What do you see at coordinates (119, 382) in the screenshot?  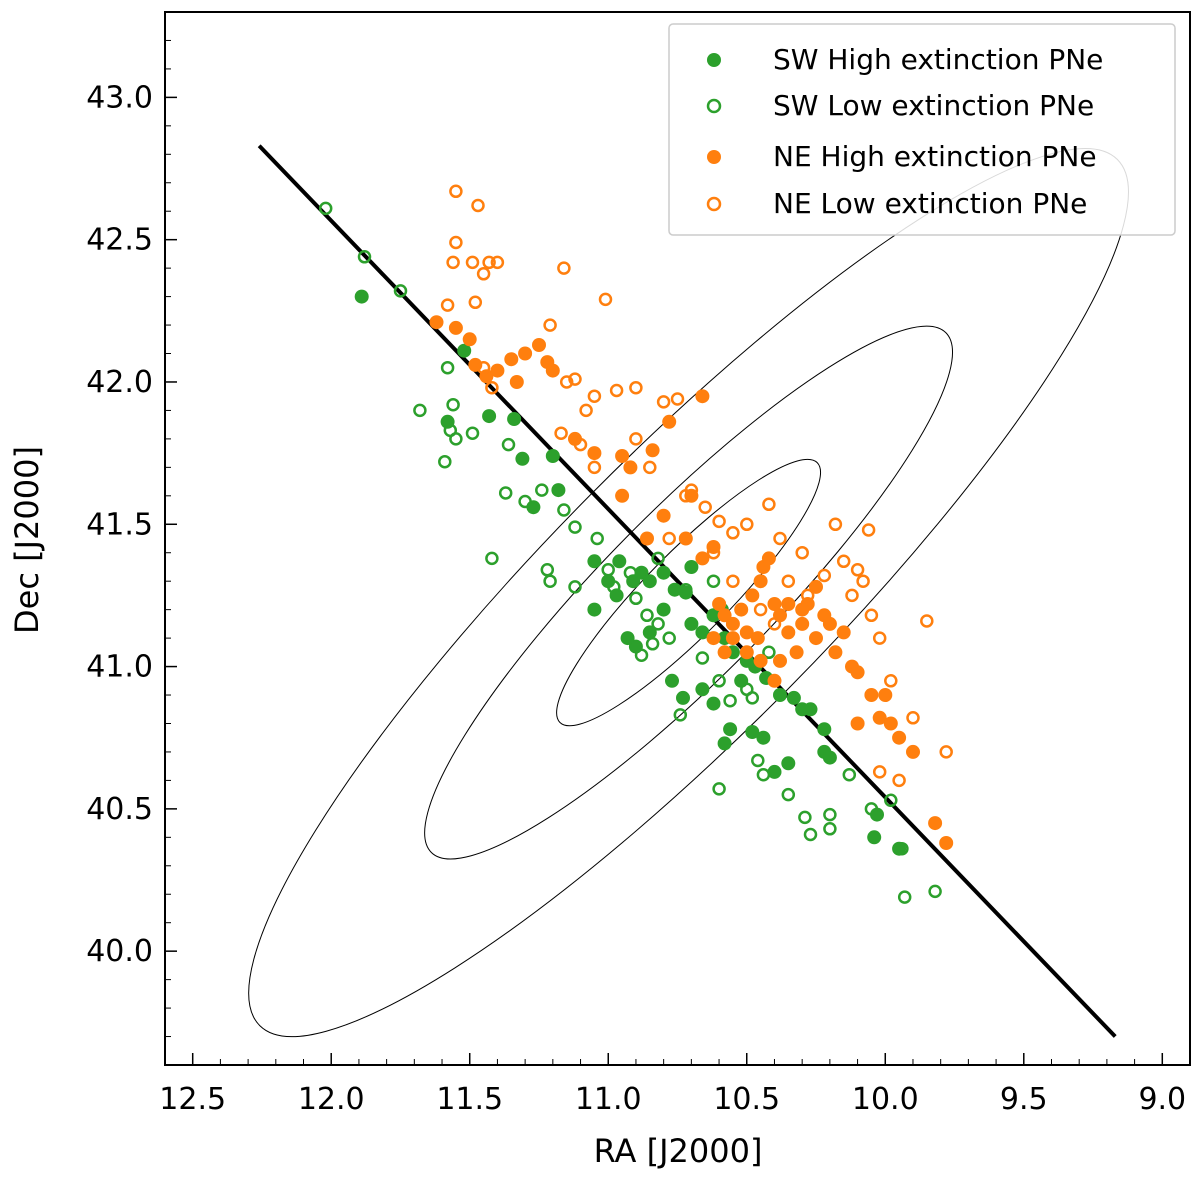 I see `y-tick-label: 42.0` at bounding box center [119, 382].